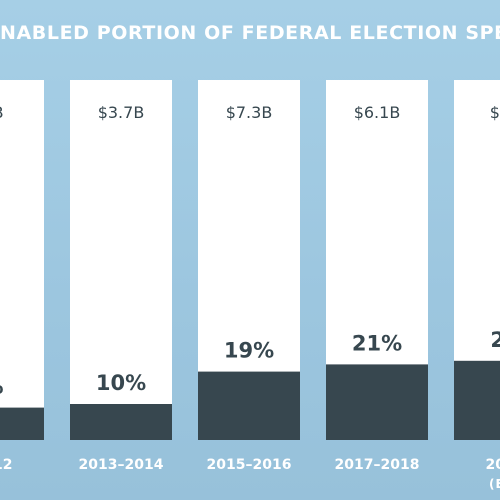 Image resolution: width=500 pixels, height=500 pixels. I want to click on value-label-2: 19%, so click(249, 351).